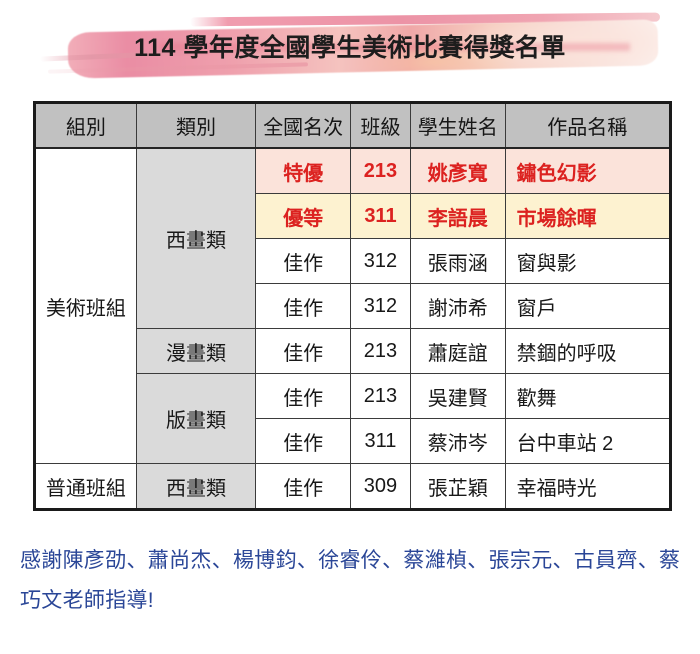 This screenshot has height=654, width=700. What do you see at coordinates (588, 125) in the screenshot?
I see `header-work: 作品名稱` at bounding box center [588, 125].